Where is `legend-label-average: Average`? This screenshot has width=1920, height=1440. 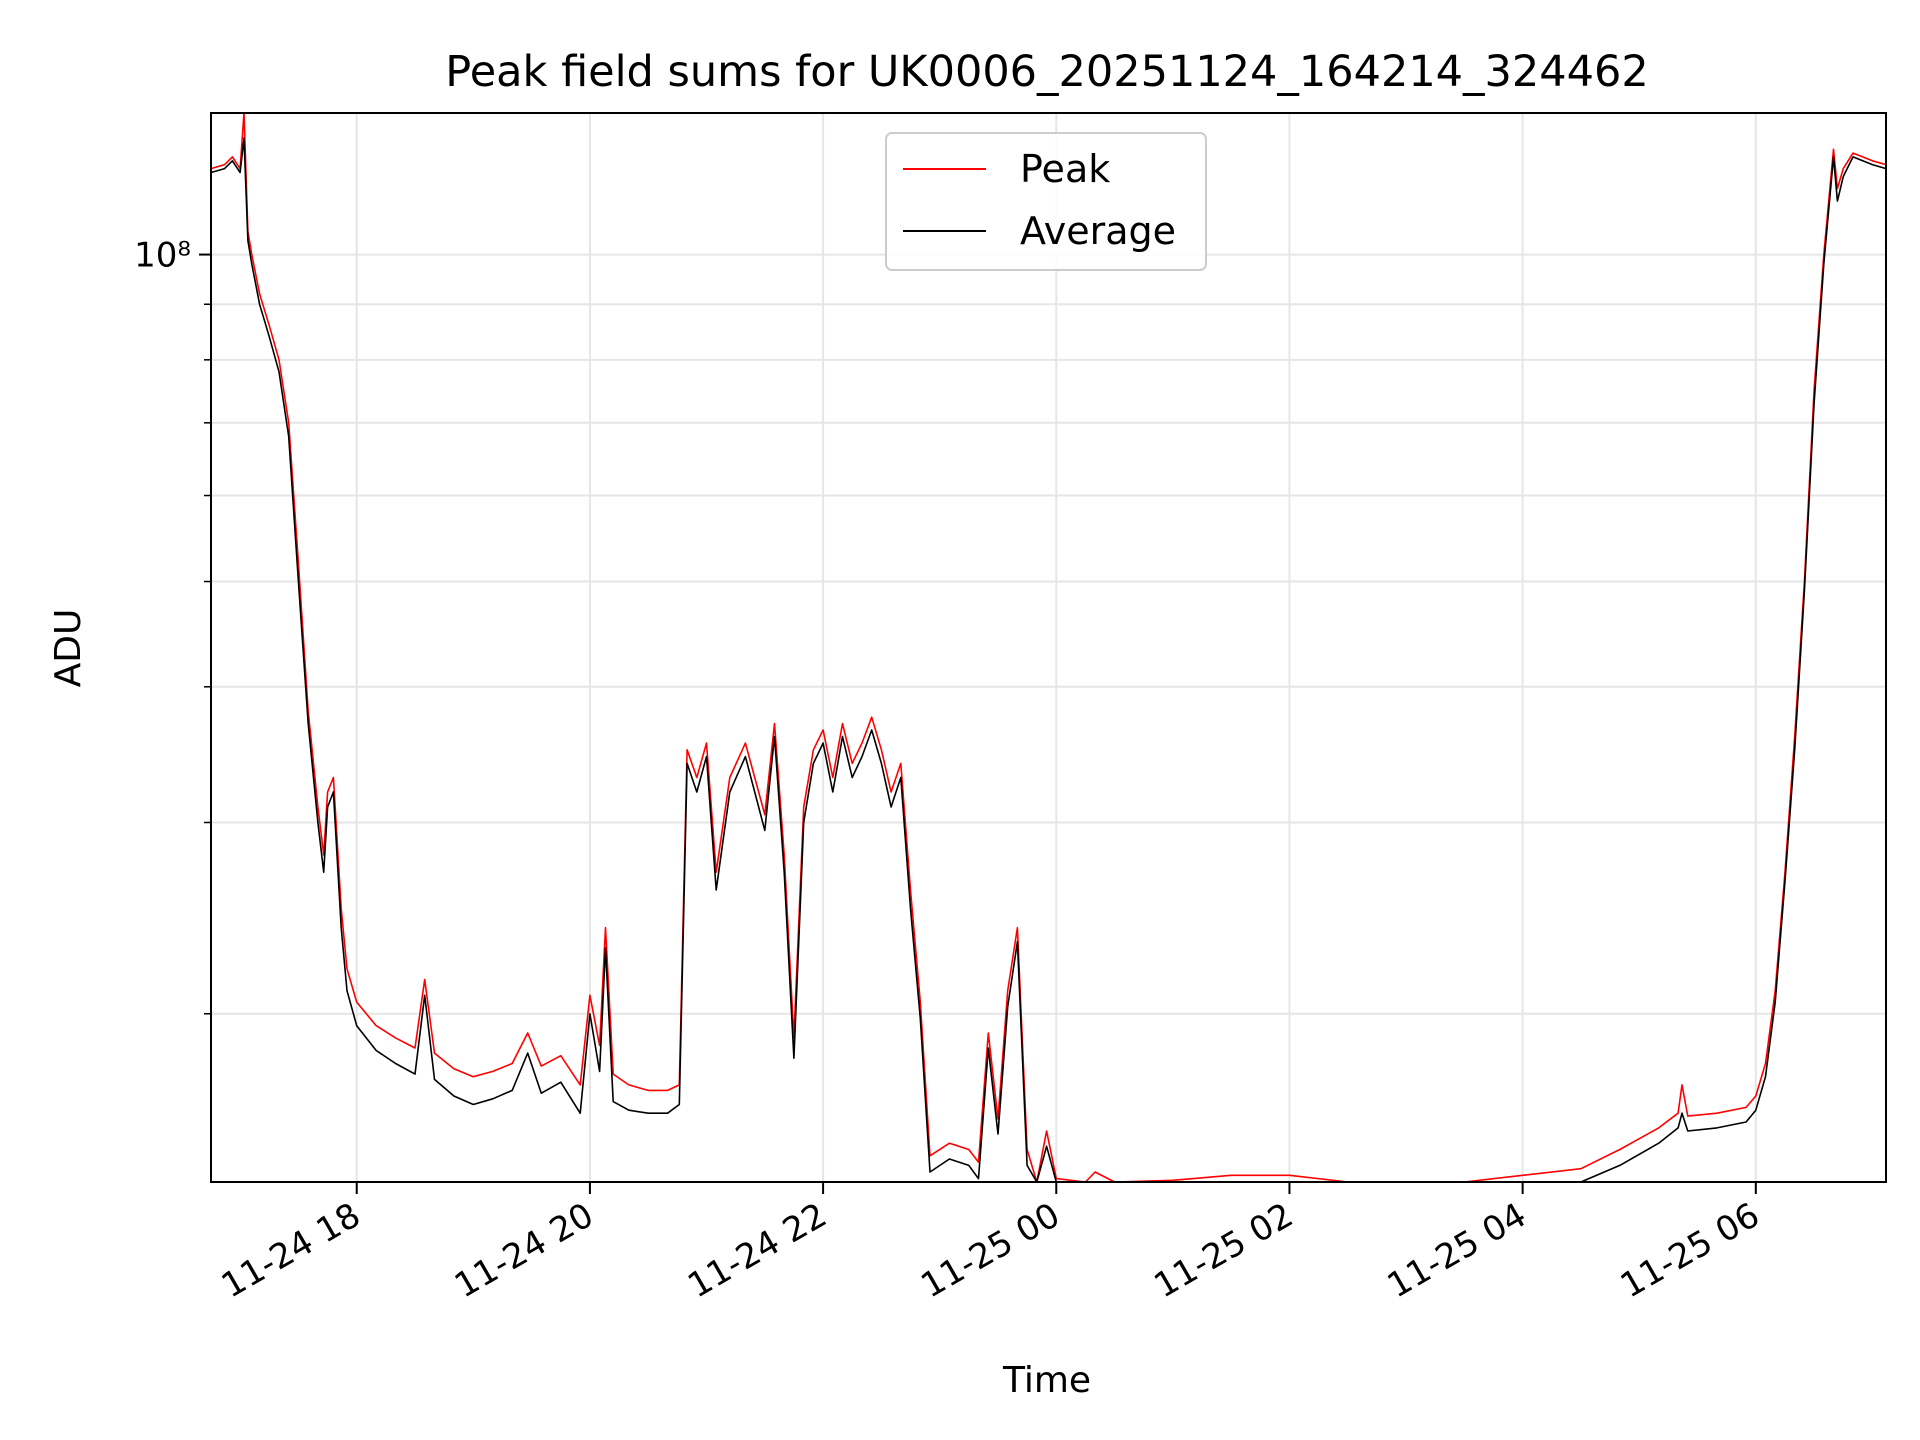 legend-label-average: Average is located at coordinates (1098, 231).